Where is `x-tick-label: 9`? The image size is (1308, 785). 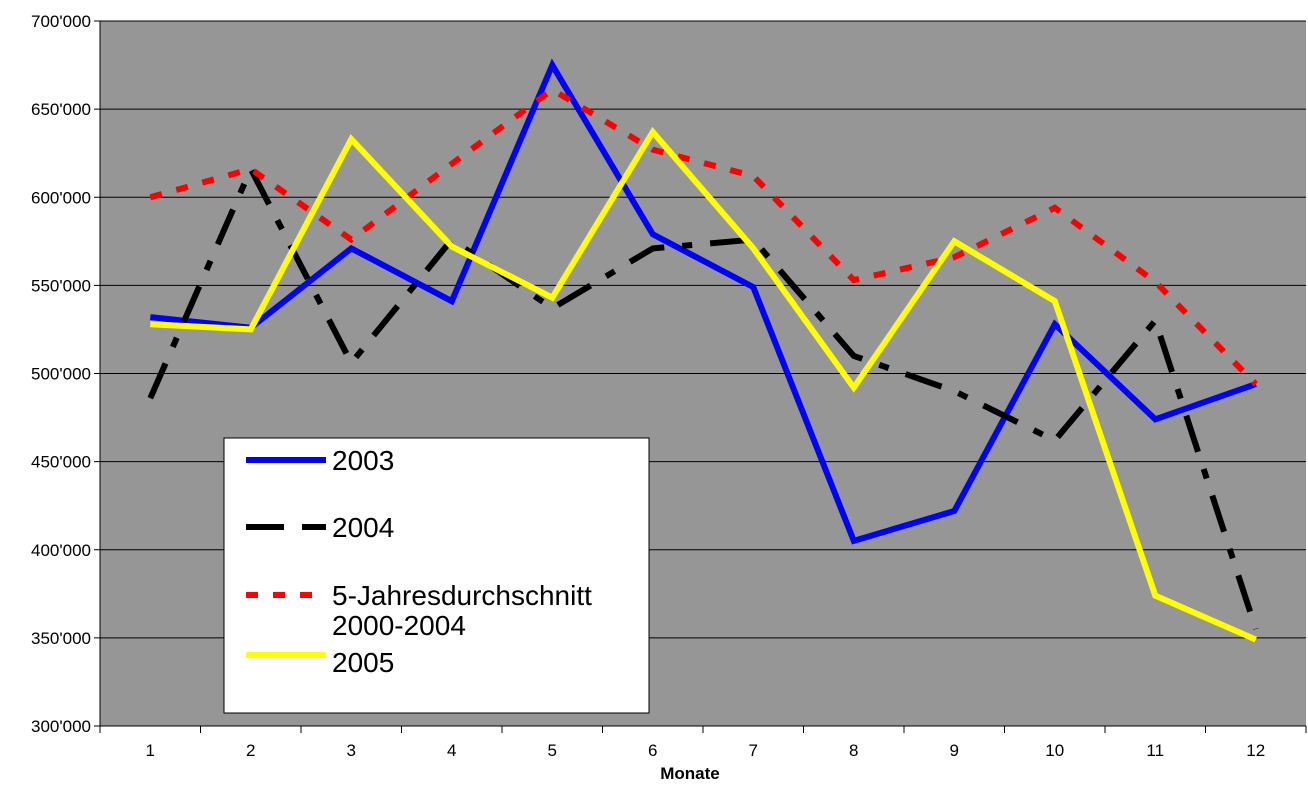 x-tick-label: 9 is located at coordinates (954, 750).